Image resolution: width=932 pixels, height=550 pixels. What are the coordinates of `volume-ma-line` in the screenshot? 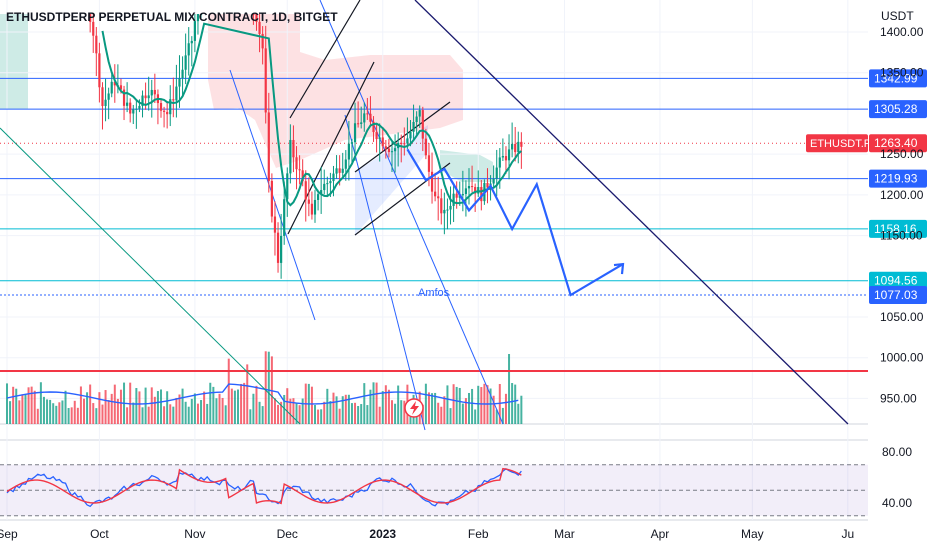 It's located at (262, 394).